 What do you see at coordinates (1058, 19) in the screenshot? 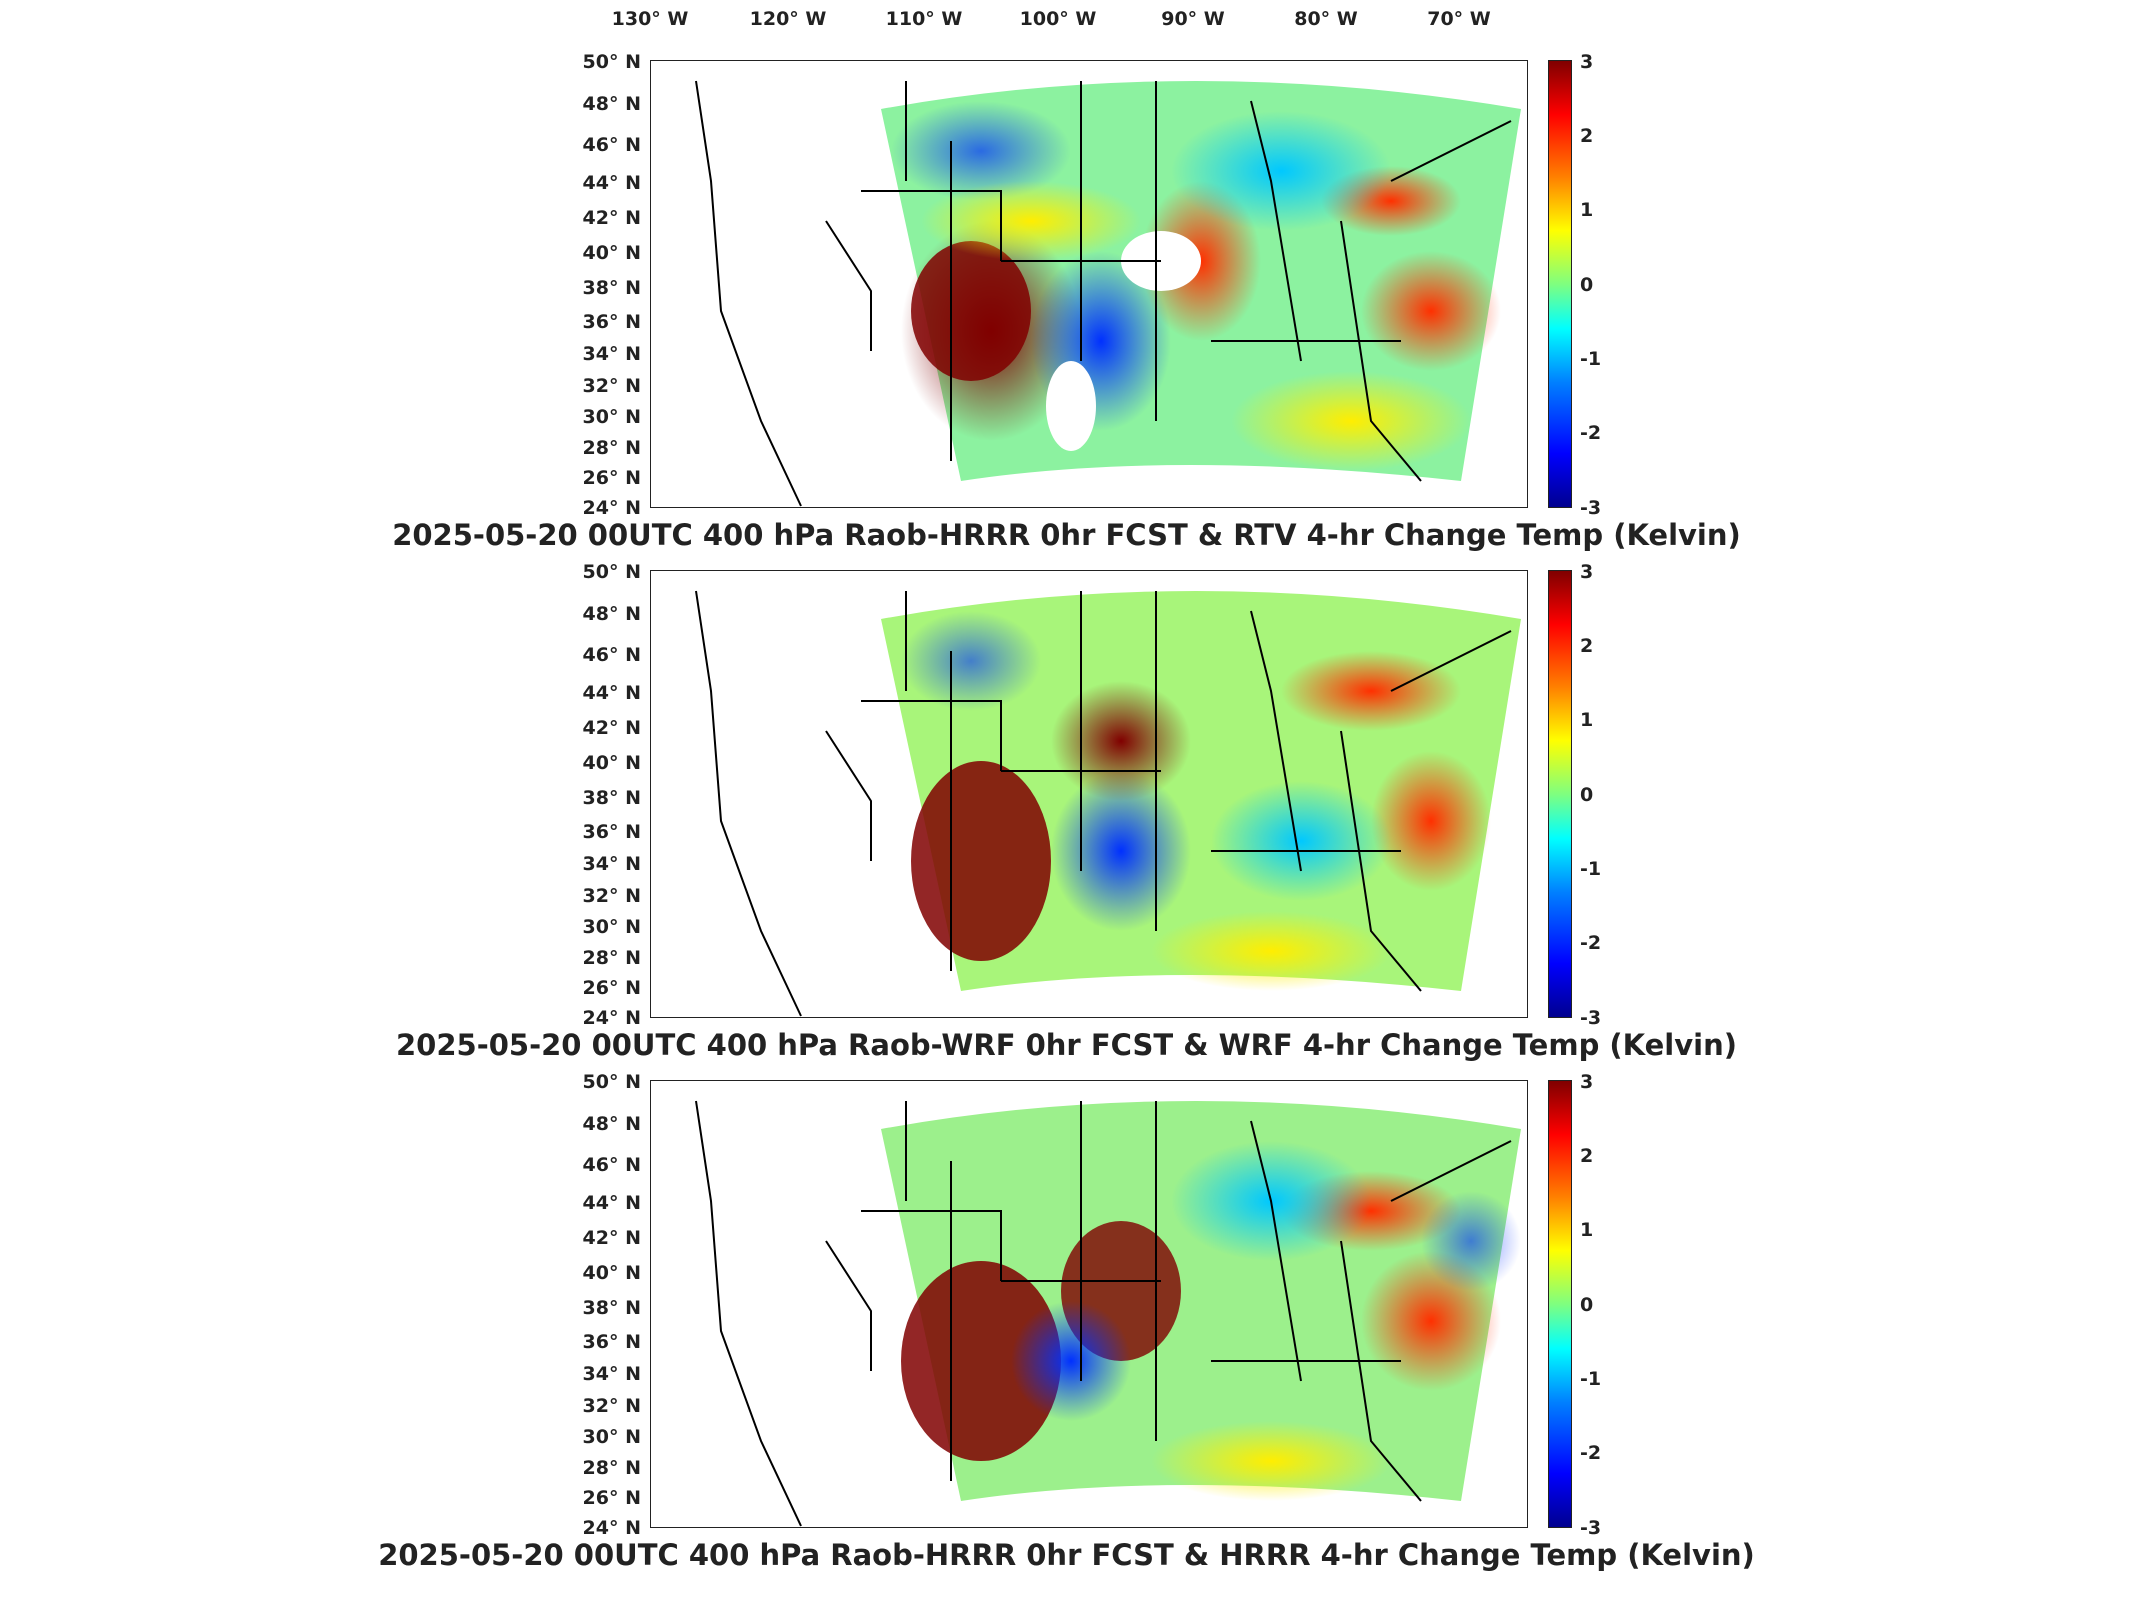
I see `lon-label-100w: 100° W` at bounding box center [1058, 19].